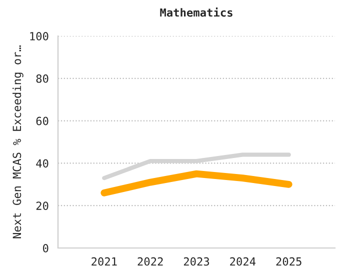 The height and width of the screenshot is (280, 350). I want to click on y-tick-label: 60, so click(42, 121).